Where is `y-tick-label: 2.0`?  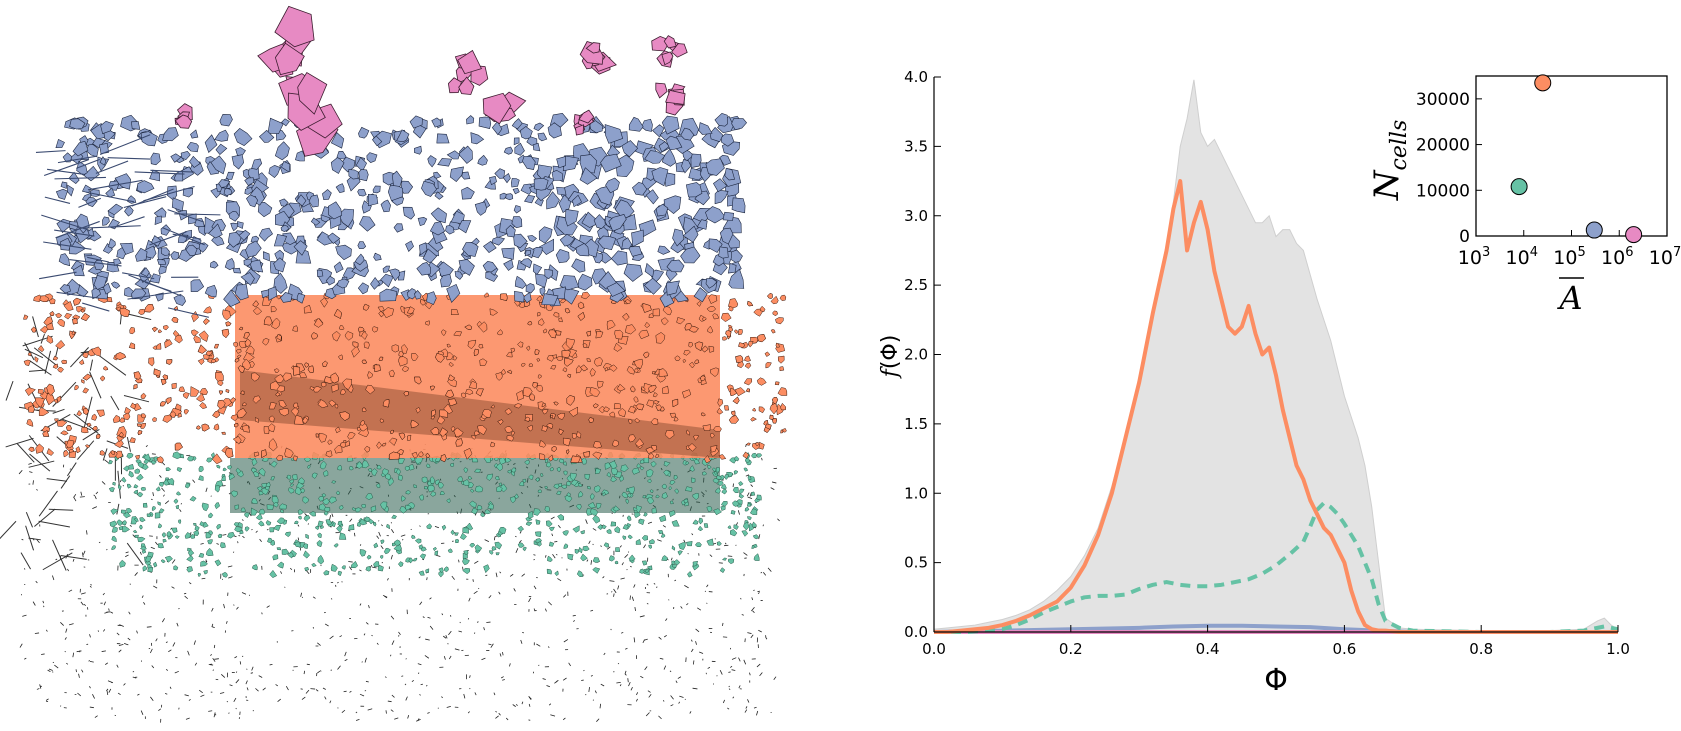 y-tick-label: 2.0 is located at coordinates (916, 355).